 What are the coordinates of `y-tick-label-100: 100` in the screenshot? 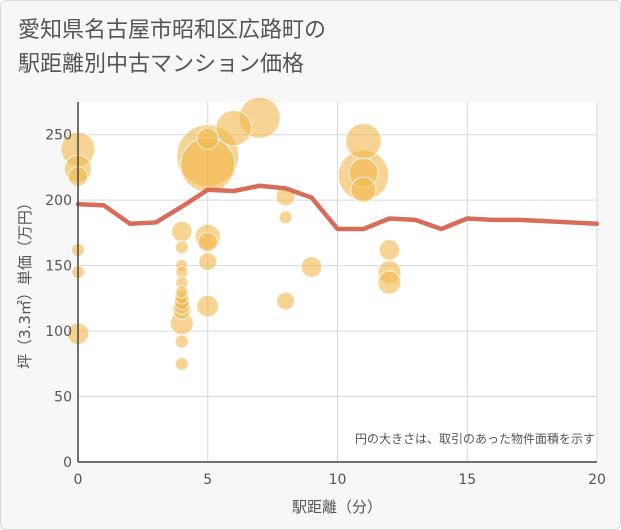 It's located at (58, 332).